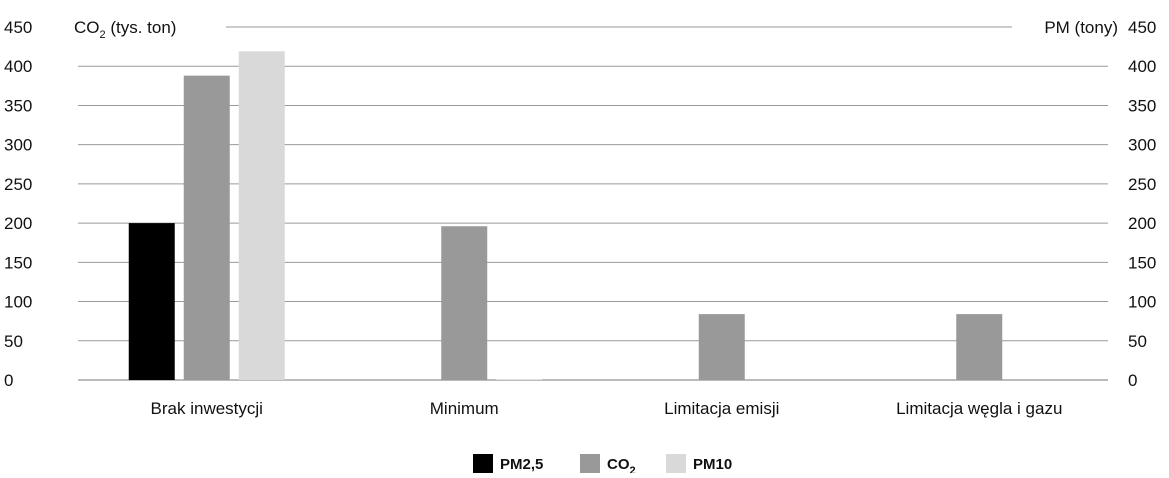 This screenshot has width=1169, height=478. I want to click on y-left-tick-label: 450, so click(18, 27).